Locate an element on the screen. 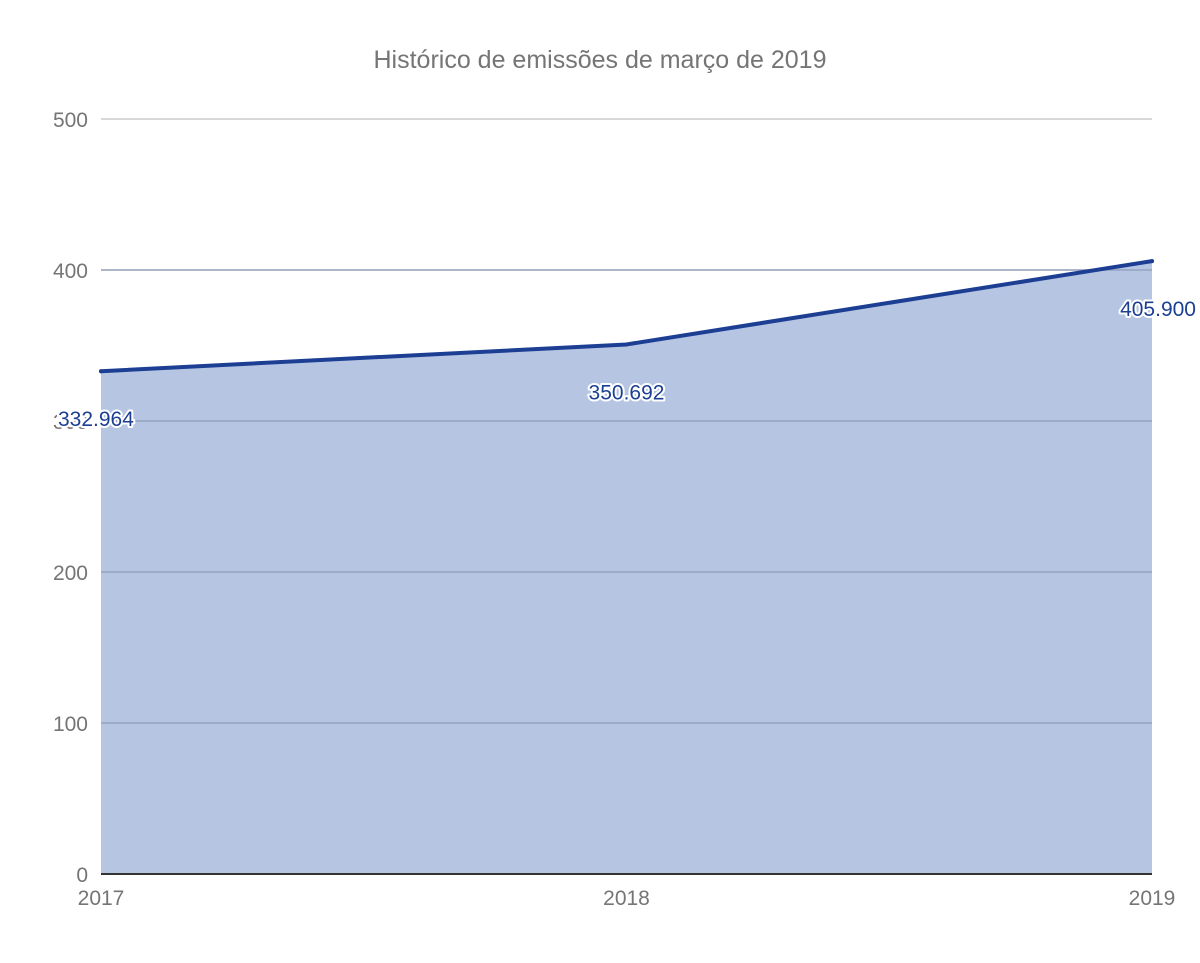 Image resolution: width=1200 pixels, height=963 pixels. x-tick-label: 2019 is located at coordinates (1152, 898).